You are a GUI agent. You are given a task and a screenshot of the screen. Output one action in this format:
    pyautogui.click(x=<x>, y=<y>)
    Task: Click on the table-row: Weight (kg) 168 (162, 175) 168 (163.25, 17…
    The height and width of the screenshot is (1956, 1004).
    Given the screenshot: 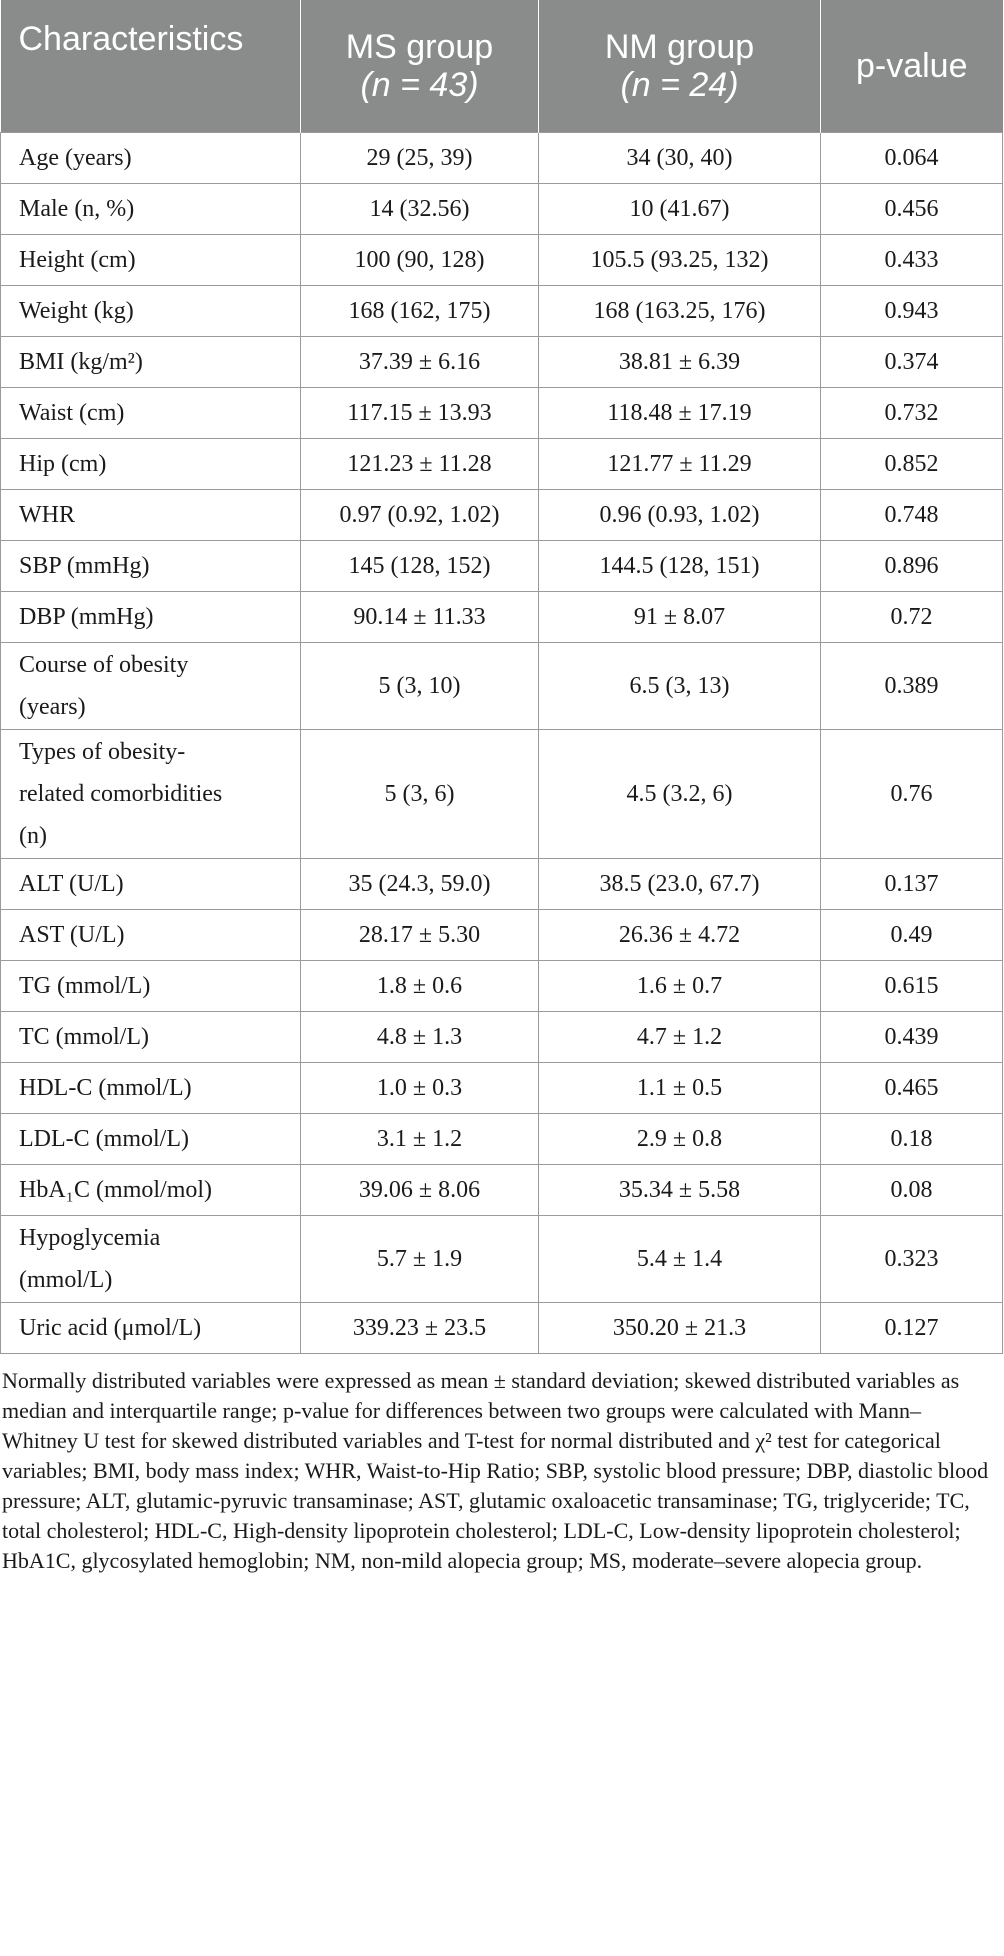 What is the action you would take?
    pyautogui.click(x=501, y=311)
    